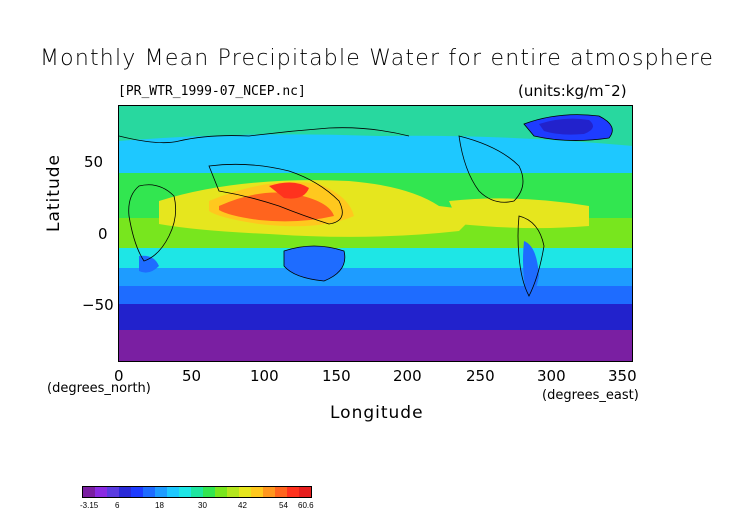  I want to click on band-south-sub, so click(375, 276).